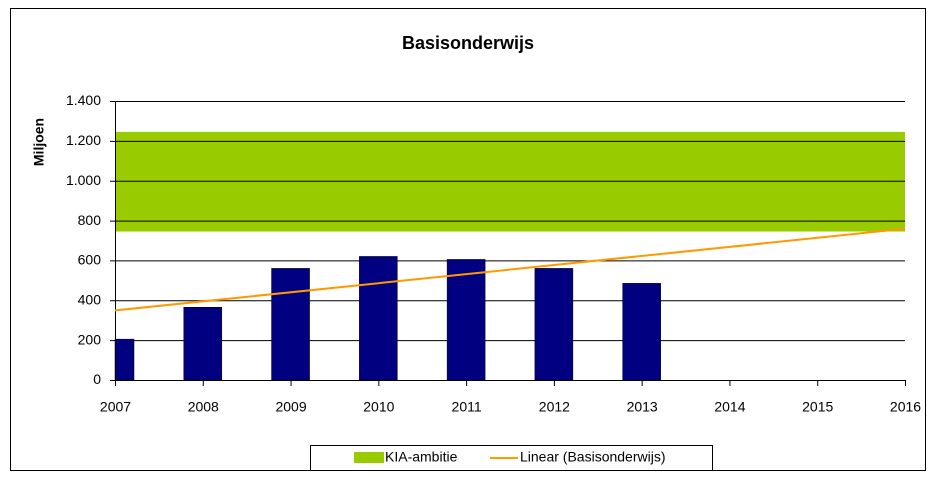 The image size is (936, 477). I want to click on y-tick-label: 200, so click(90, 339).